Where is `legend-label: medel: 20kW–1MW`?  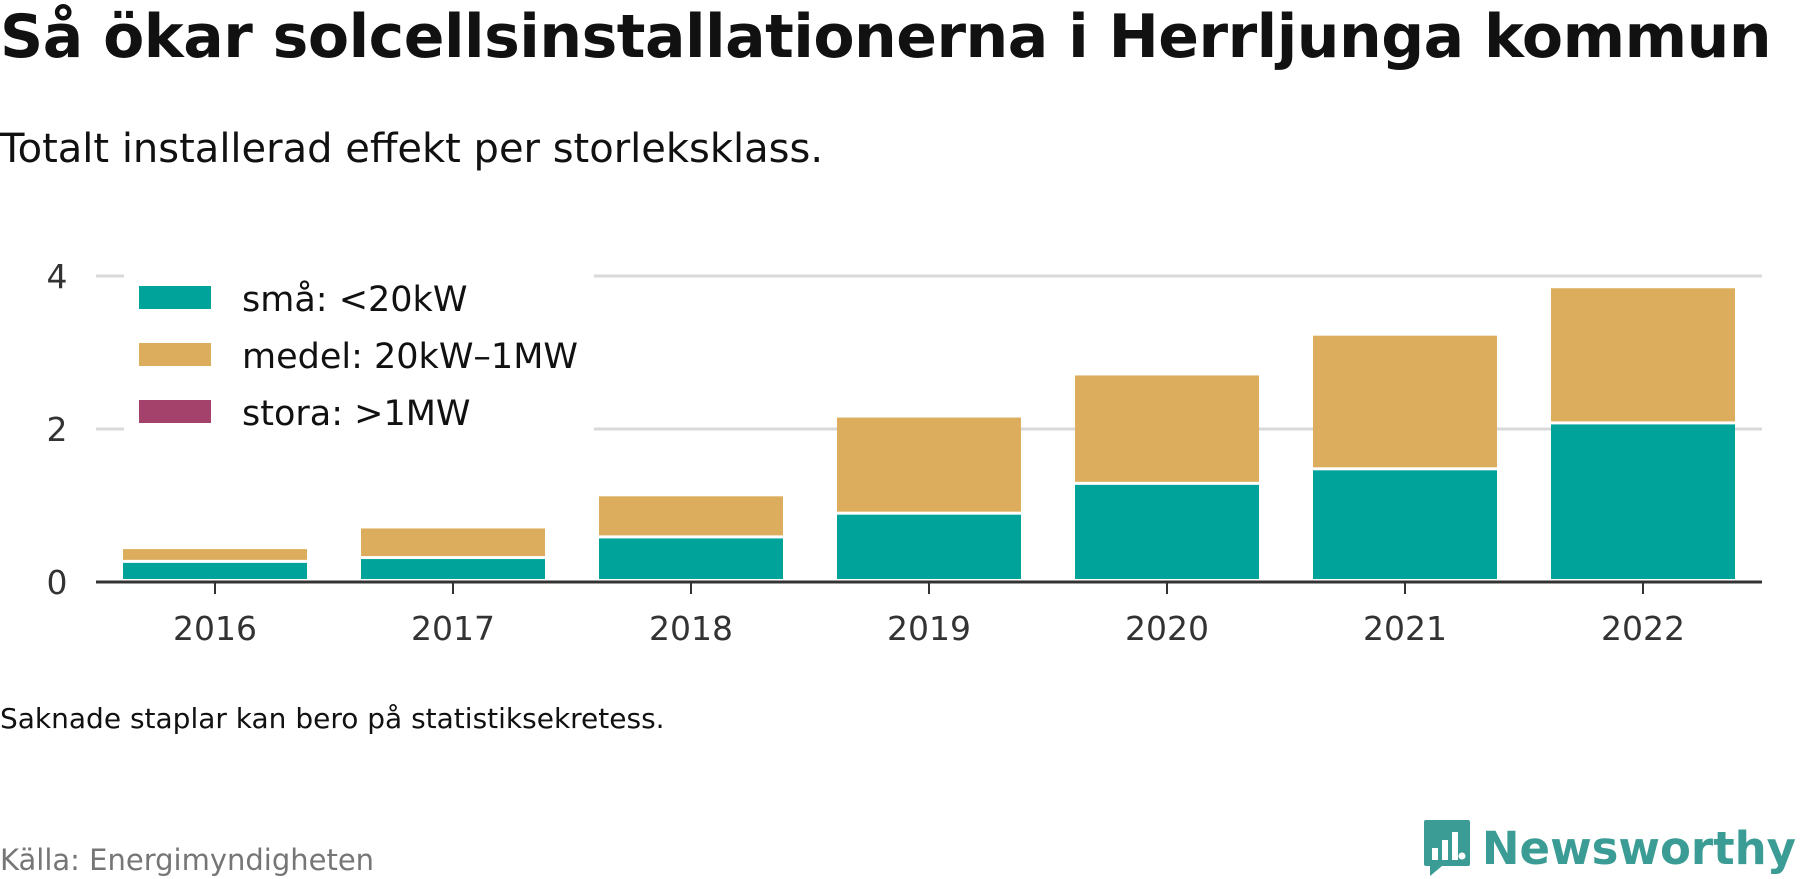
legend-label: medel: 20kW–1MW is located at coordinates (410, 357).